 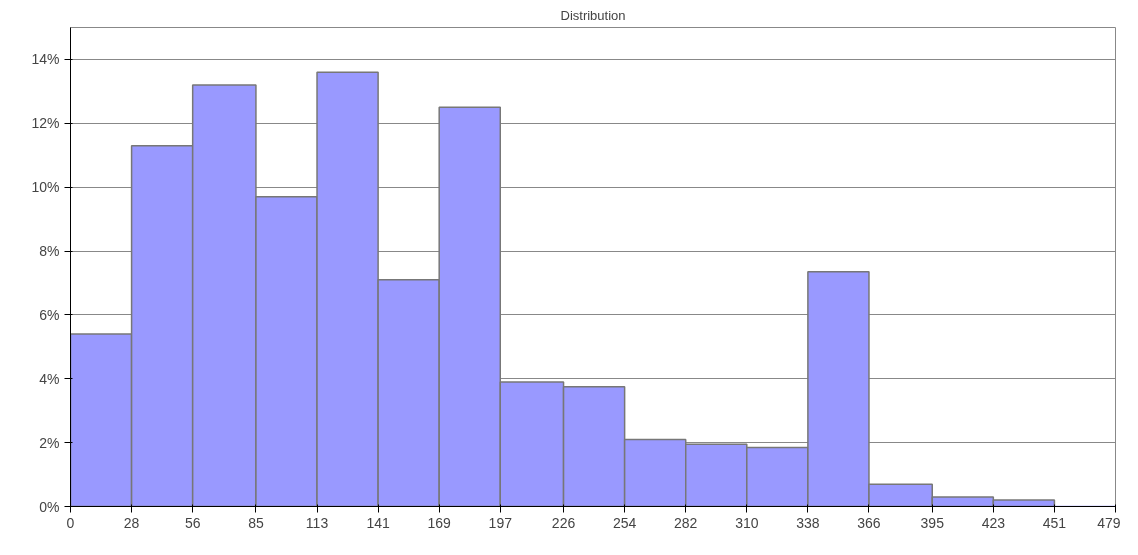 What do you see at coordinates (49, 442) in the screenshot?
I see `y-tick-label: 2%` at bounding box center [49, 442].